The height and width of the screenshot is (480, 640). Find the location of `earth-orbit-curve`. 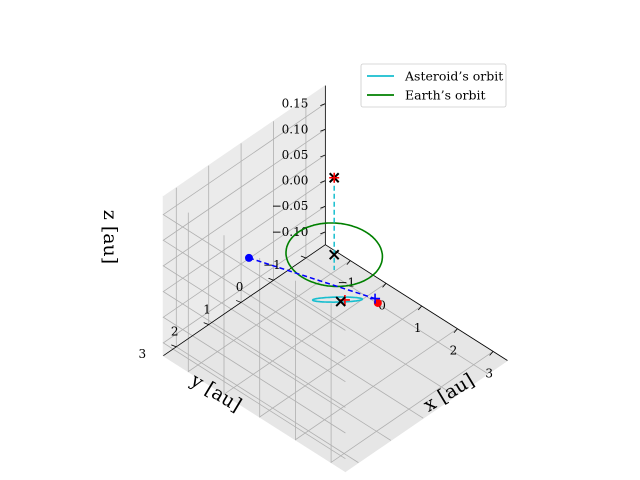

earth-orbit-curve is located at coordinates (334, 255).